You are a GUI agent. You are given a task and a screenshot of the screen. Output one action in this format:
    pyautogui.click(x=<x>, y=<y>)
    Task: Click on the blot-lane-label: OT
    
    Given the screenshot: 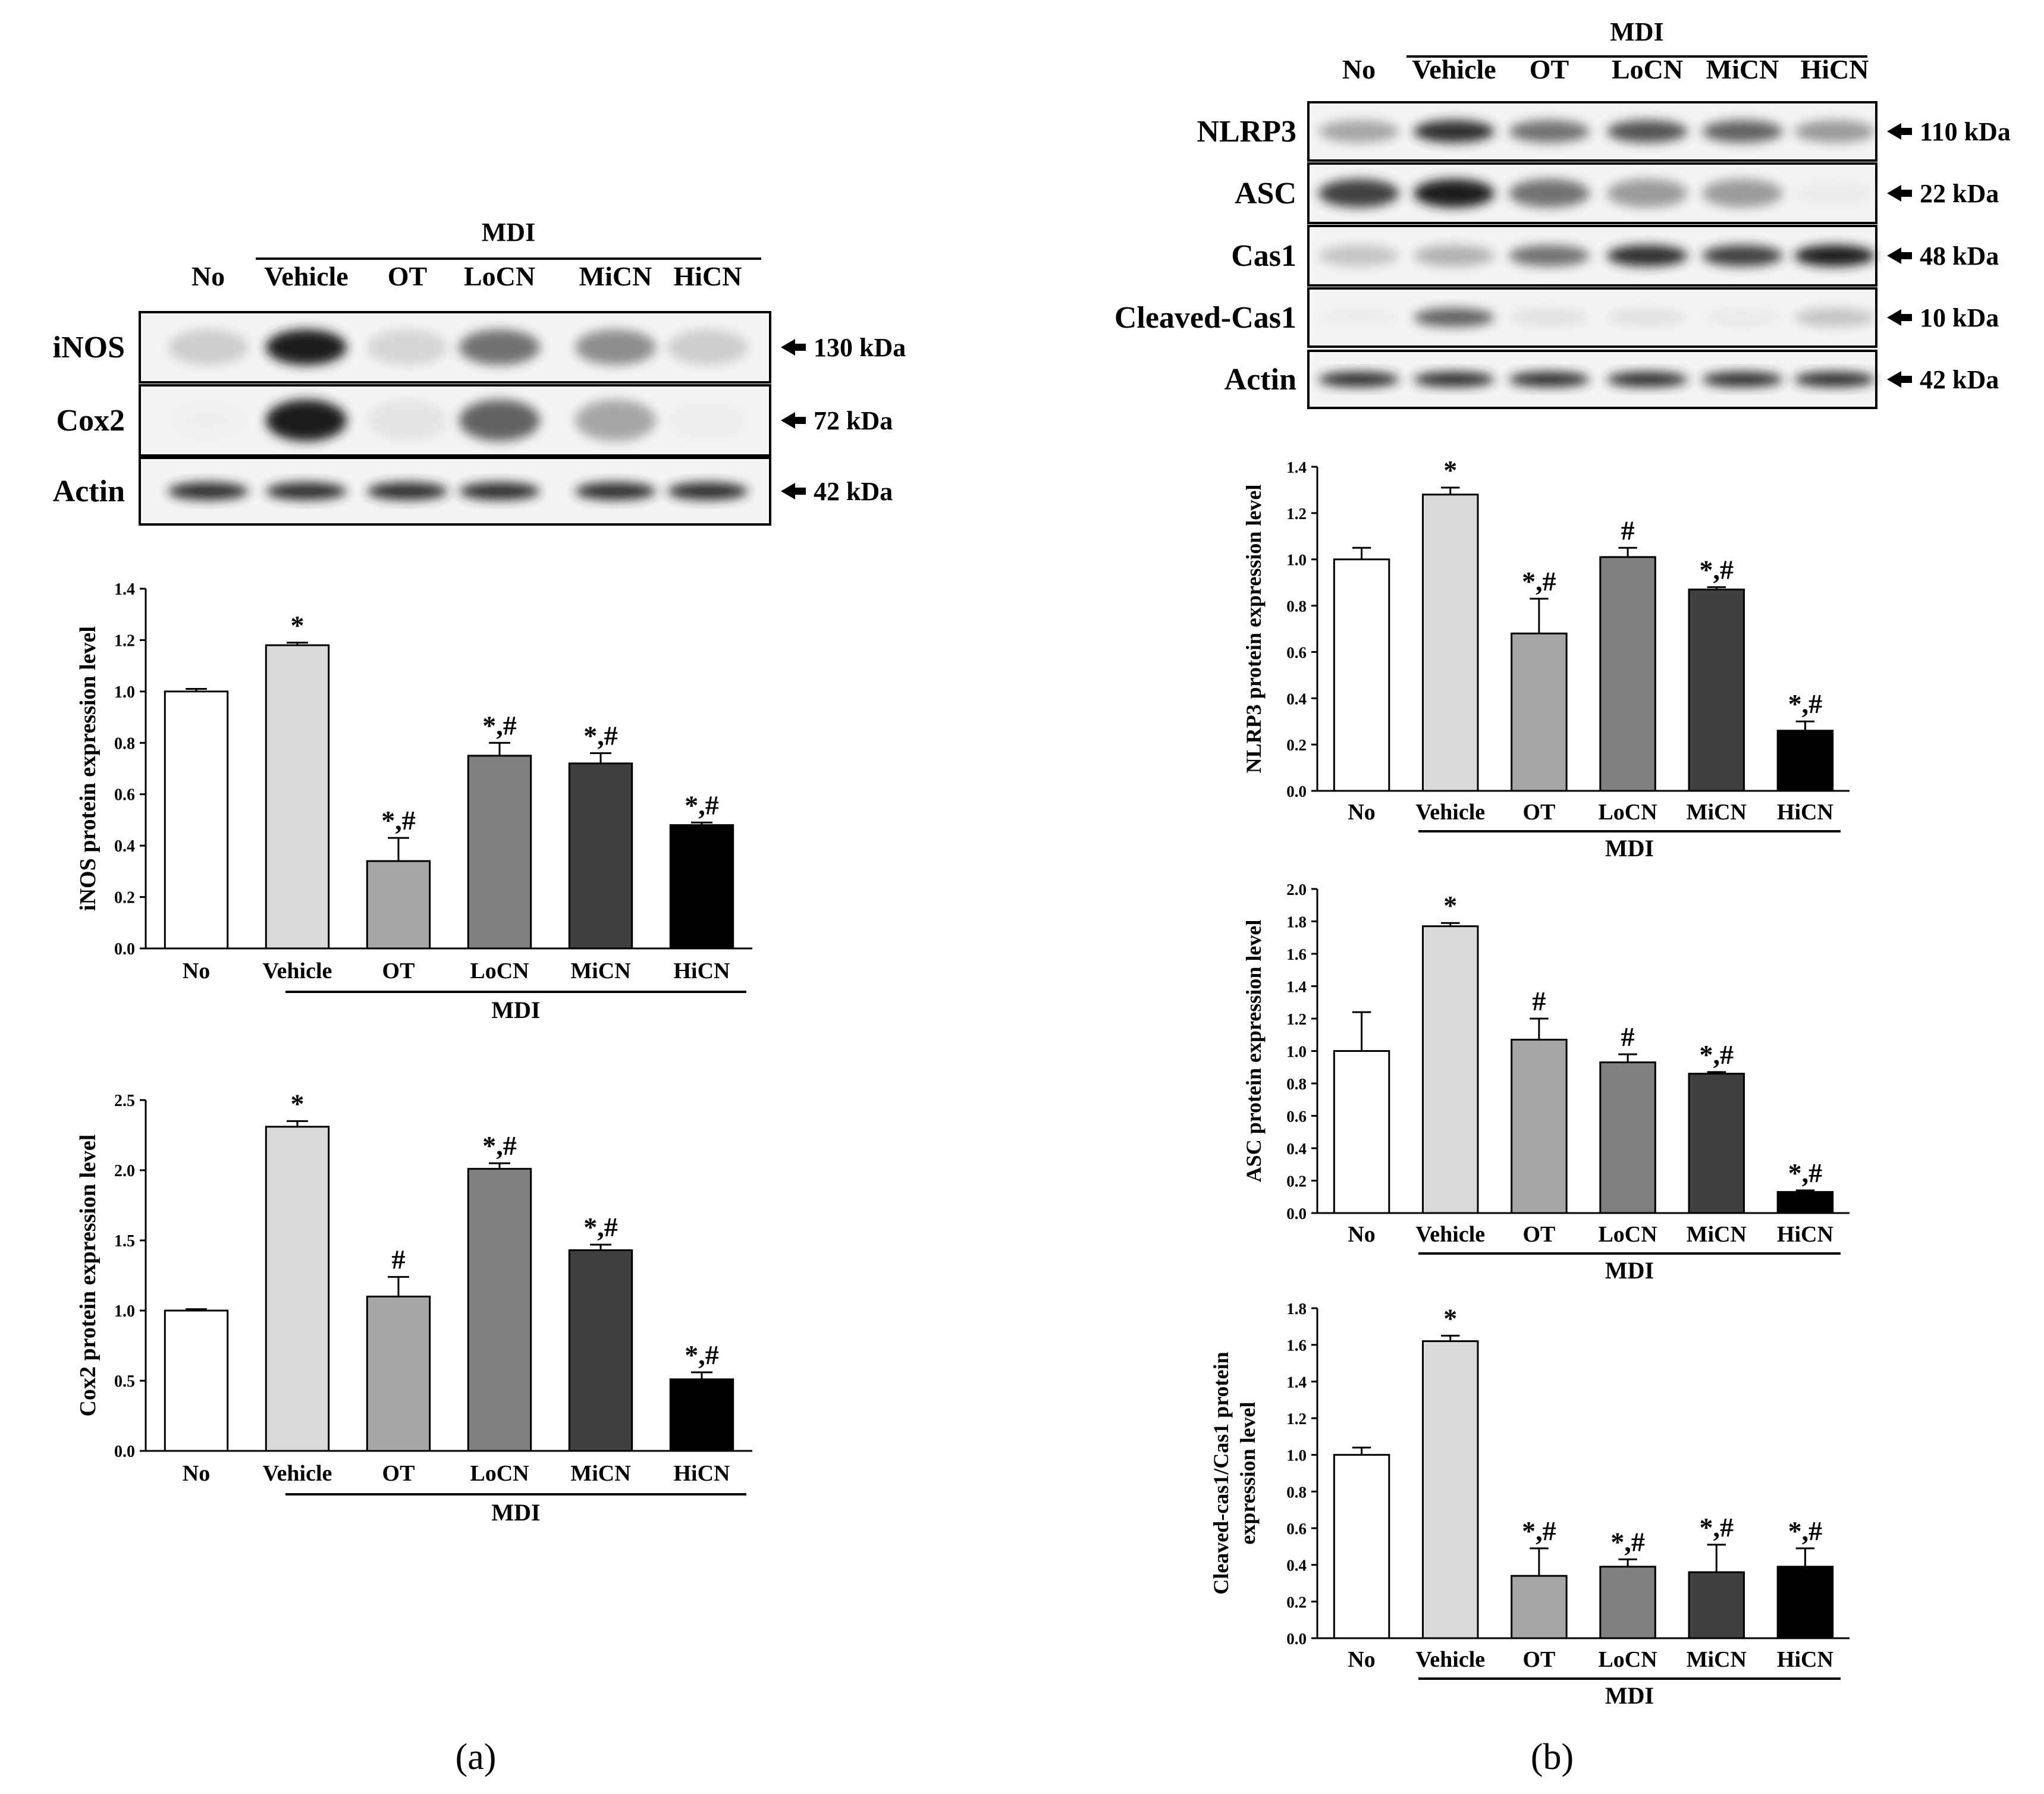 What is the action you would take?
    pyautogui.click(x=1549, y=69)
    